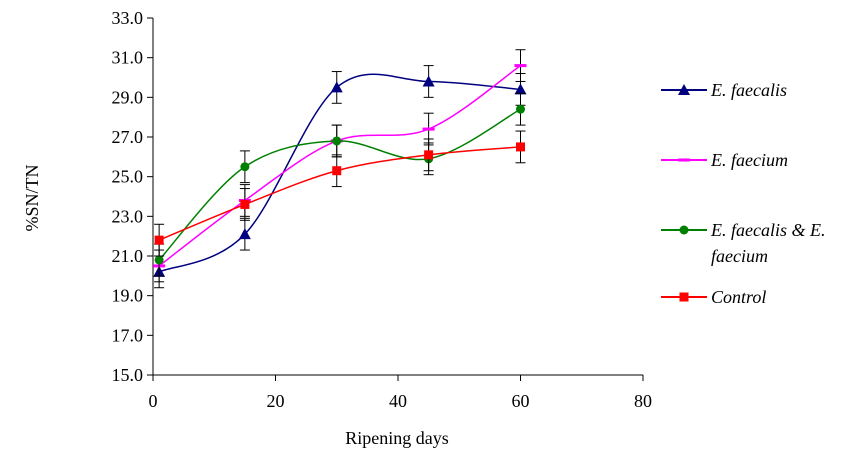 The image size is (864, 458). I want to click on y-tick-label: 23.0, so click(128, 216).